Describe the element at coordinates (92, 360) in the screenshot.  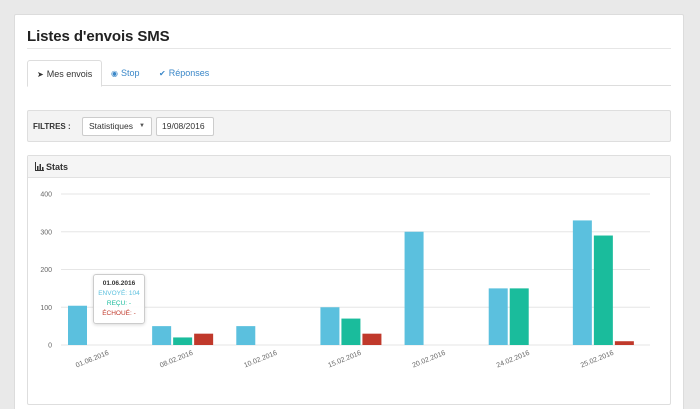
I see `x-tick-label: 01.06.2016` at that location.